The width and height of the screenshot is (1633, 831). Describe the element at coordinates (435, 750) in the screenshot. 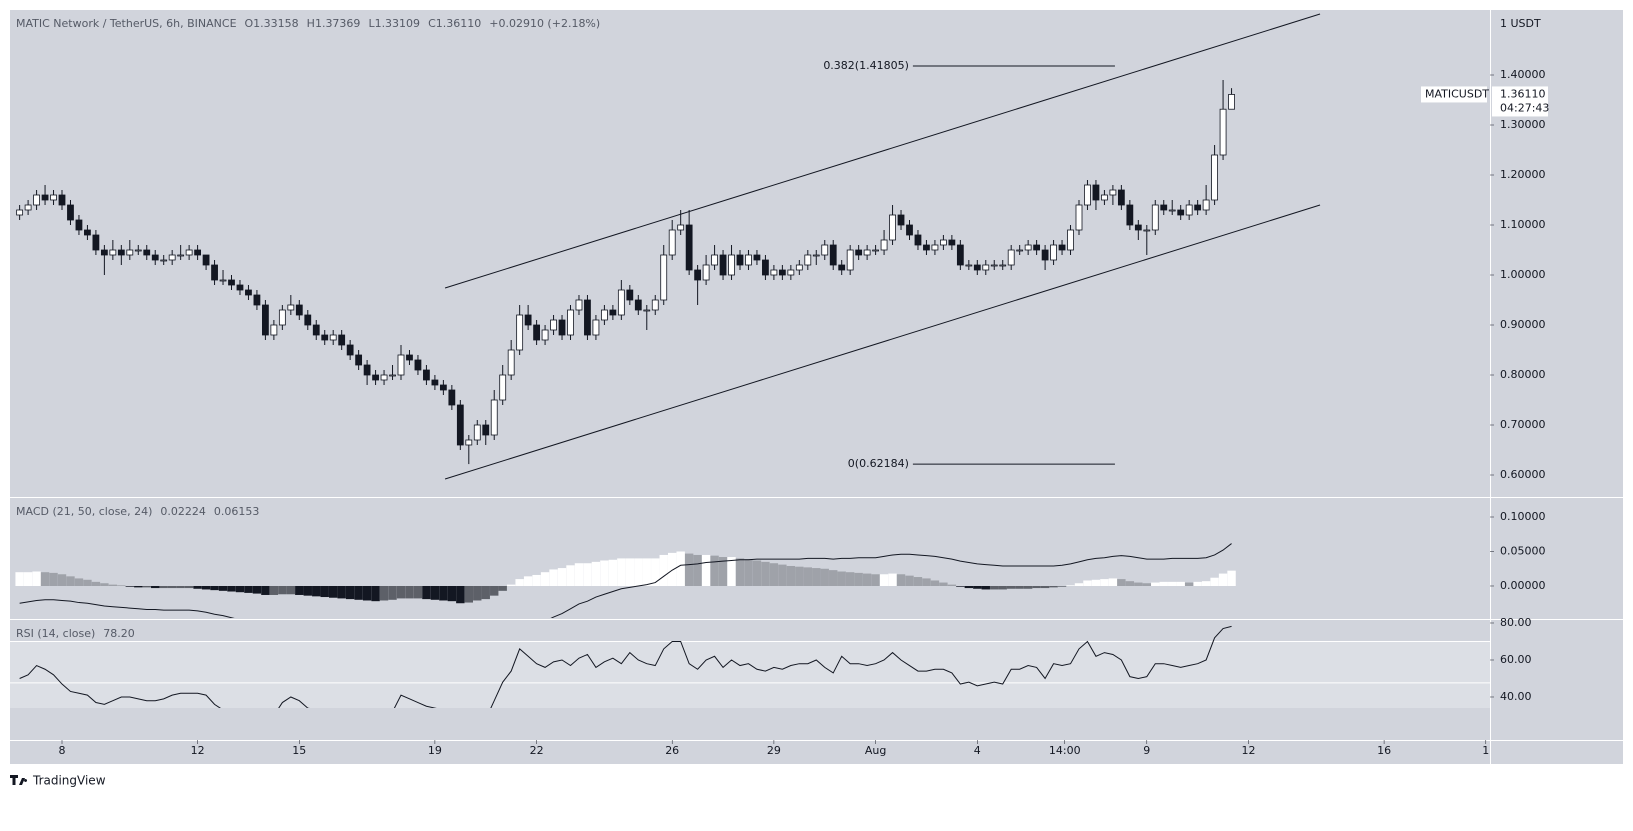

I see `x-tick-label: 19` at that location.